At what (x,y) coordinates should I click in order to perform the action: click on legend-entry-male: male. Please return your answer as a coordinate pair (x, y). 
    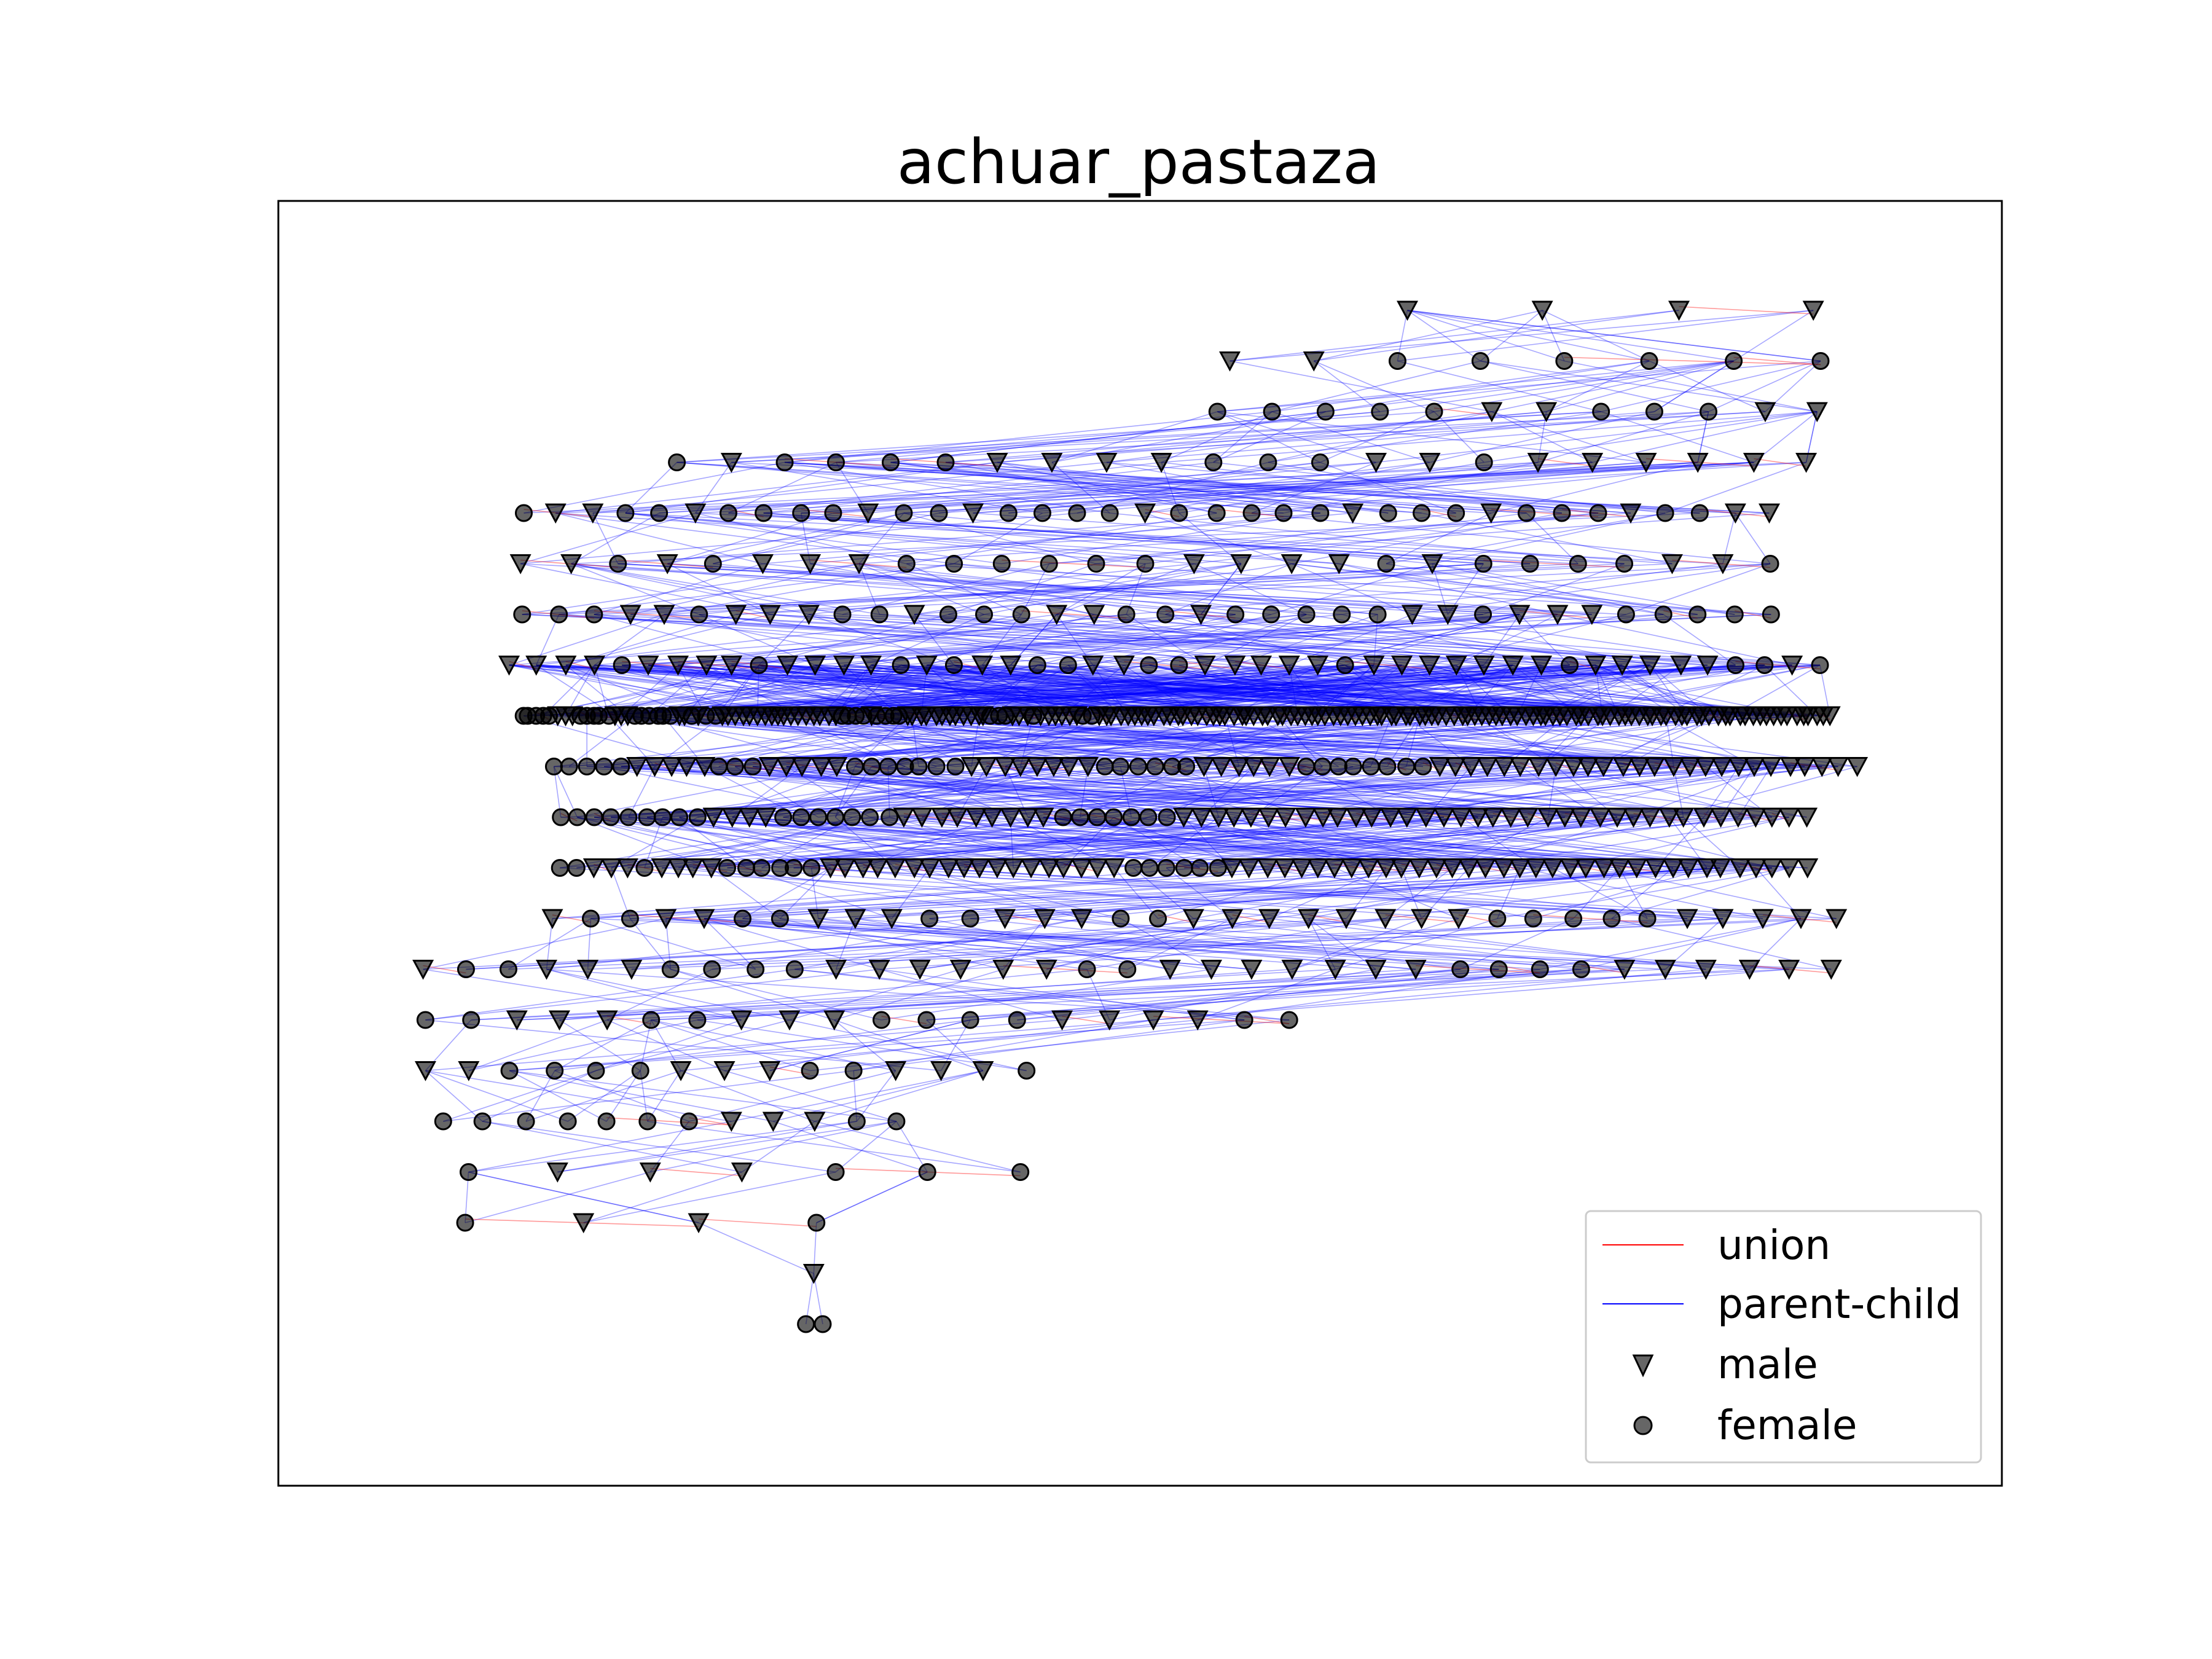
    Looking at the image, I should click on (1725, 1364).